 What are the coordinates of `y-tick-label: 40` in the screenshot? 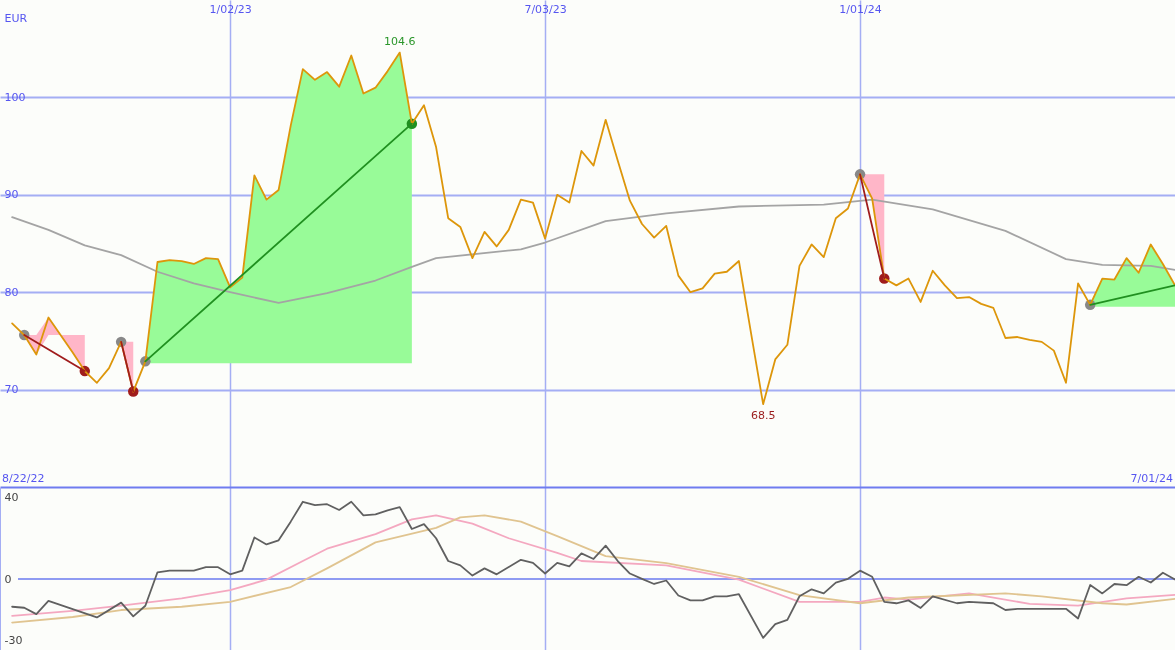 It's located at (11, 497).